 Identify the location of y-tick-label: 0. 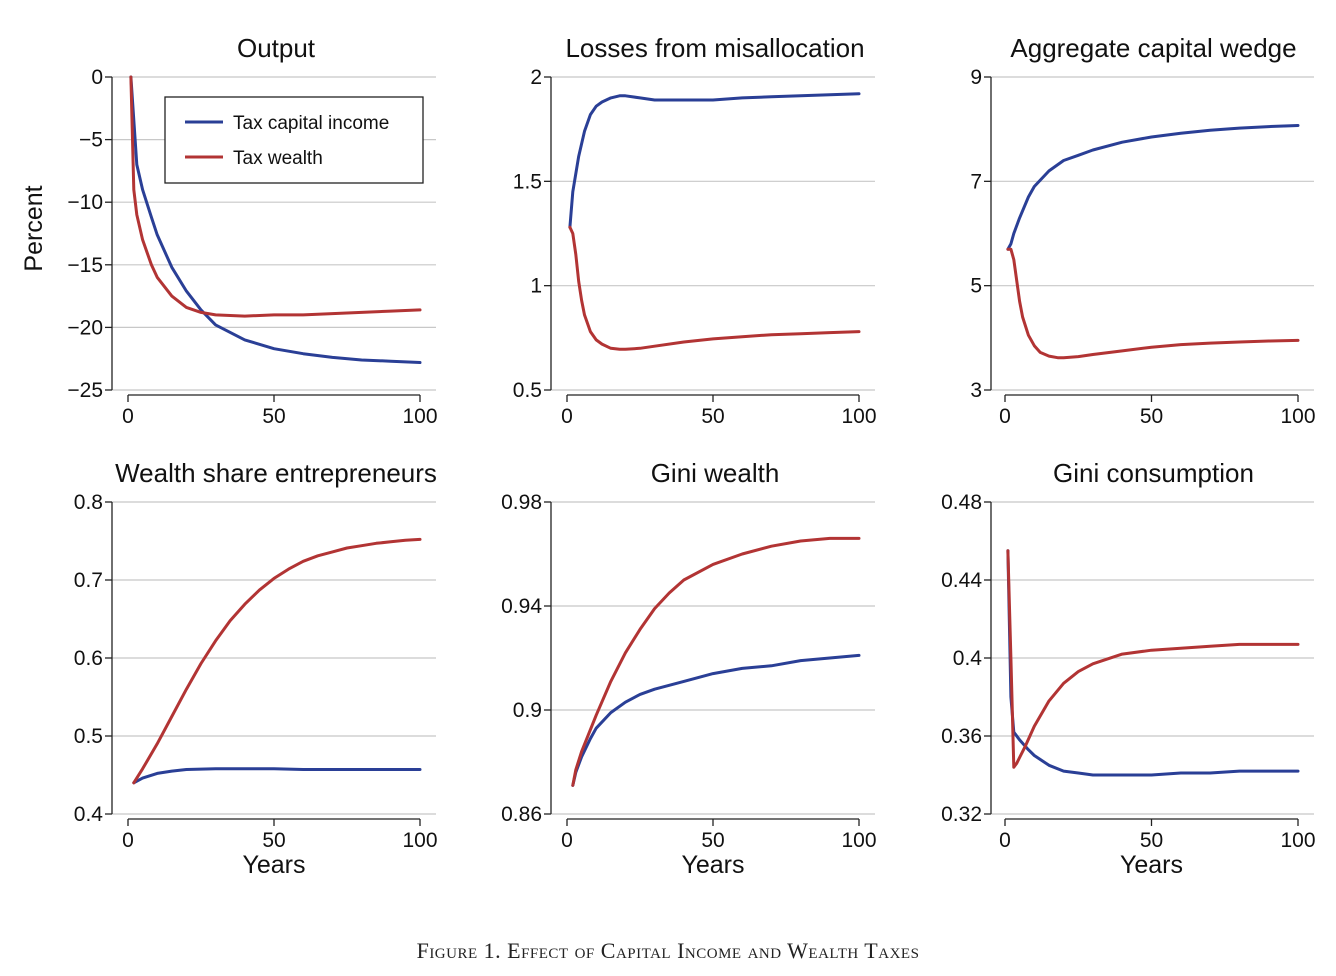
(97, 77).